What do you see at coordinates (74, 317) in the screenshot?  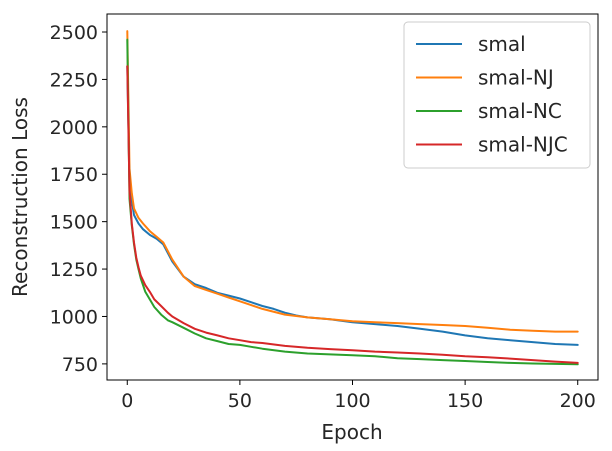 I see `y-tick-label: 1000` at bounding box center [74, 317].